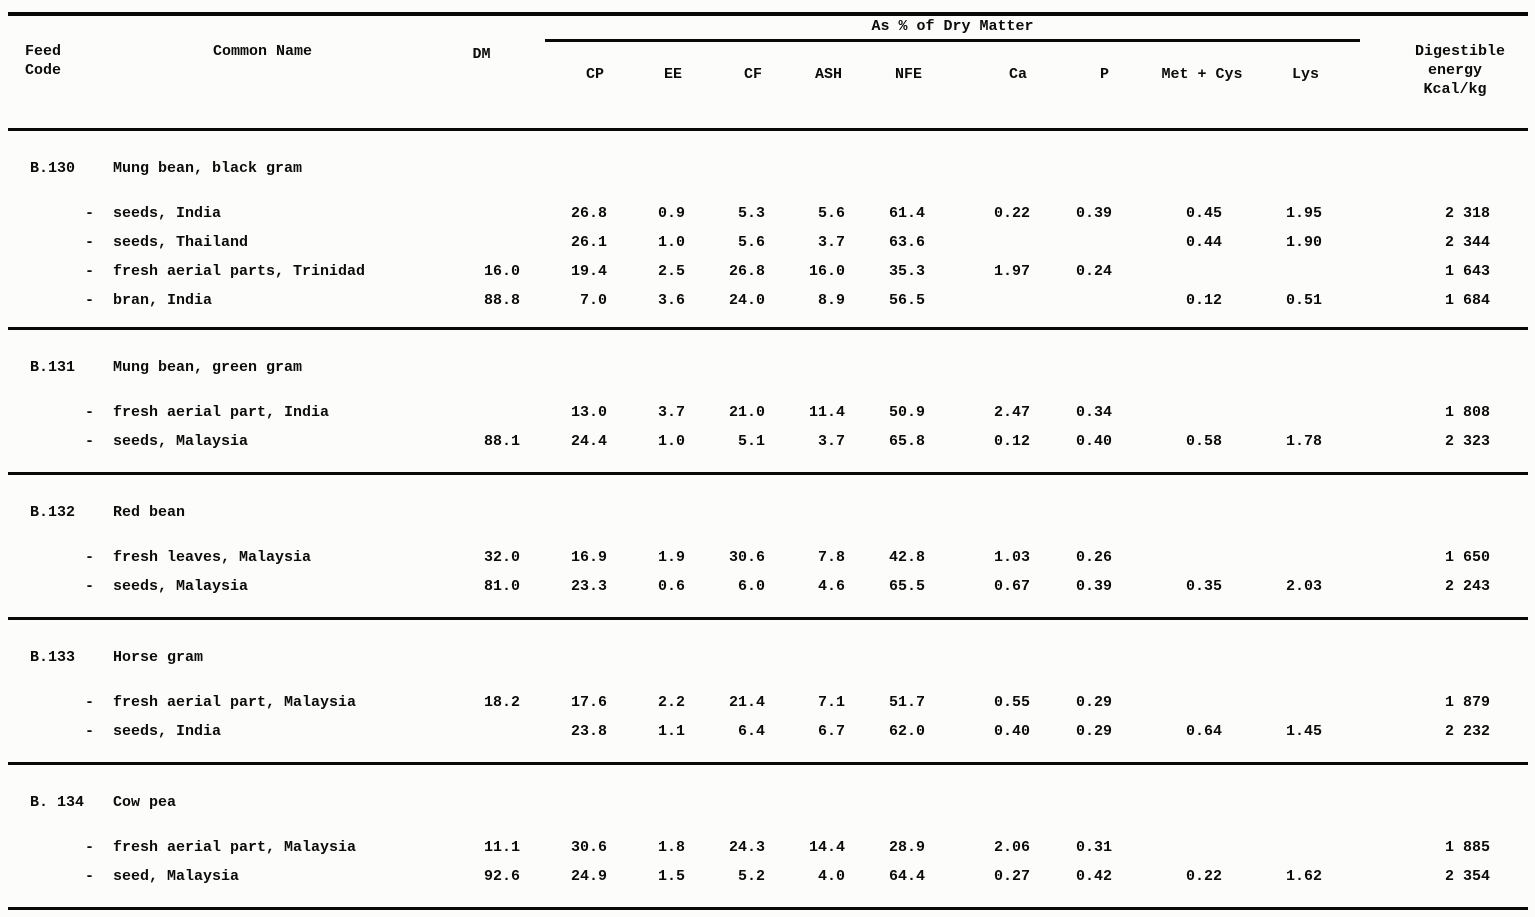 This screenshot has width=1535, height=917. Describe the element at coordinates (906, 876) in the screenshot. I see `item-nfe-value: 64.4` at that location.